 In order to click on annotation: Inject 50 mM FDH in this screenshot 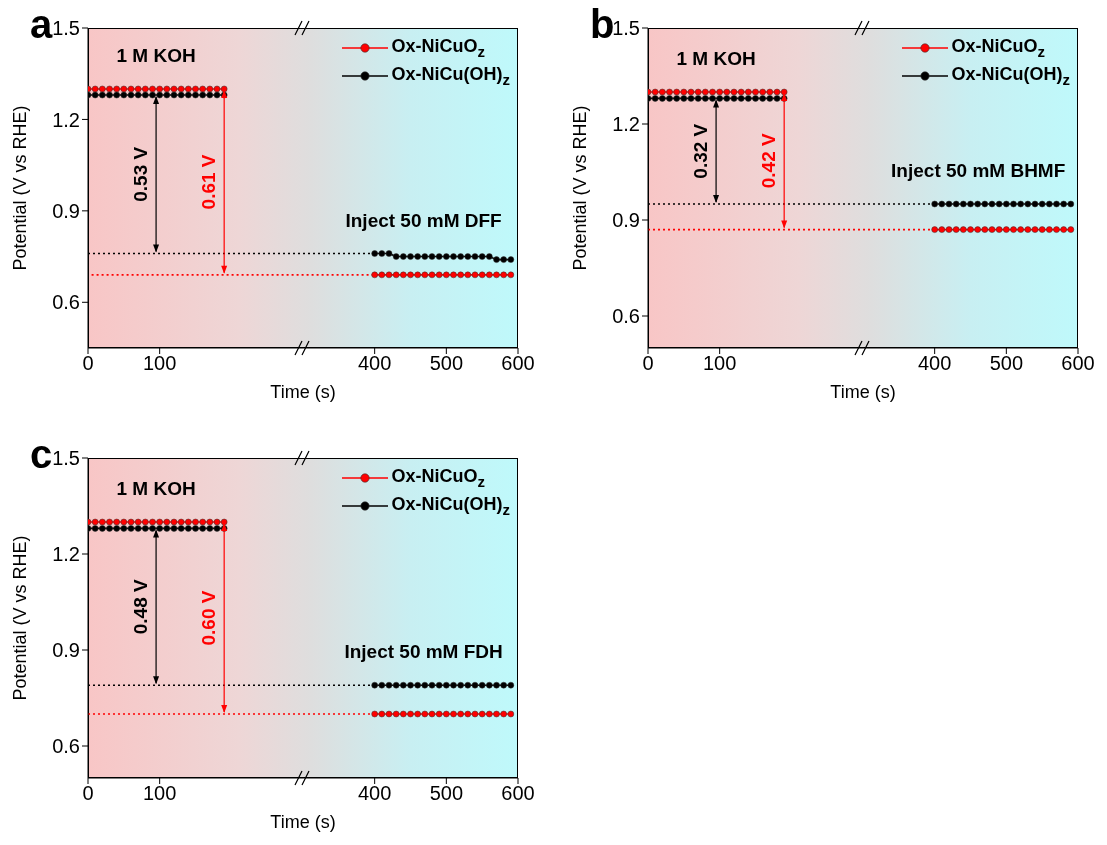, I will do `click(423, 652)`.